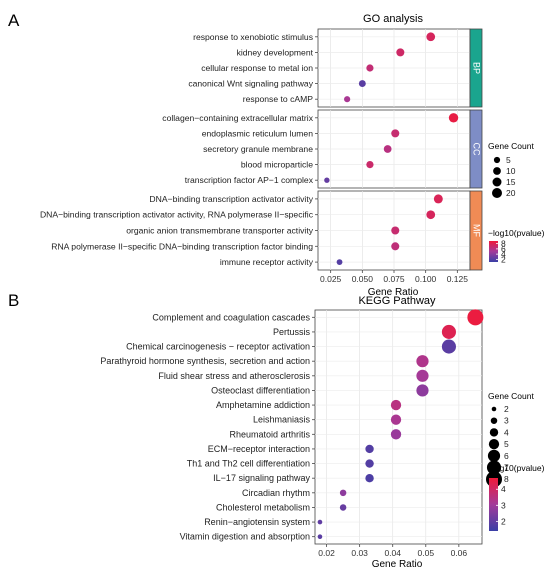 This screenshot has width=550, height=574. Describe the element at coordinates (269, 434) in the screenshot. I see `kegg-term-label: Rheumatoid arthritis` at that location.